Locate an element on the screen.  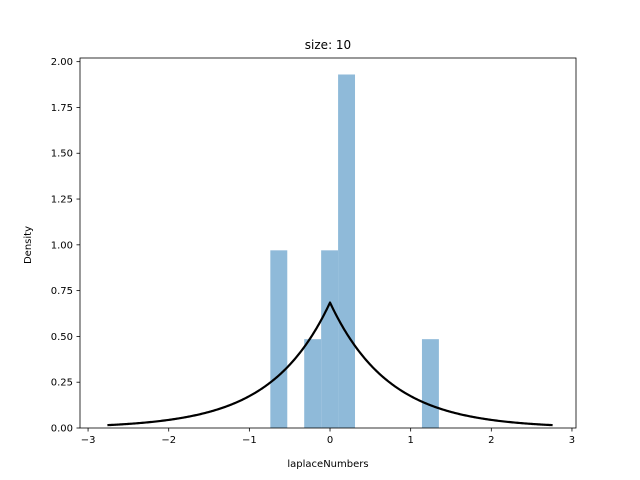
x-axis-label: laplaceNumbers is located at coordinates (327, 464).